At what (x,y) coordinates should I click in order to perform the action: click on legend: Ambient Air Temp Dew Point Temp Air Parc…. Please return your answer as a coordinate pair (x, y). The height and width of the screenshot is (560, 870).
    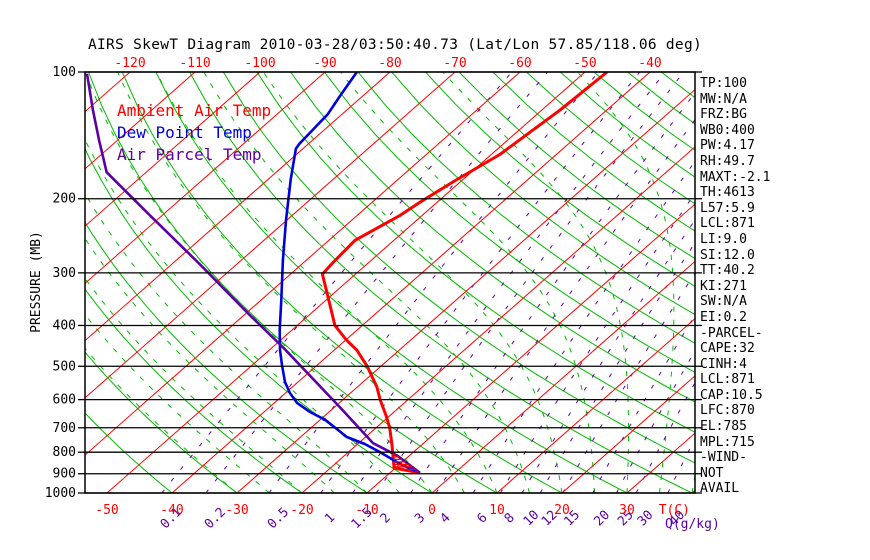
    Looking at the image, I should click on (194, 133).